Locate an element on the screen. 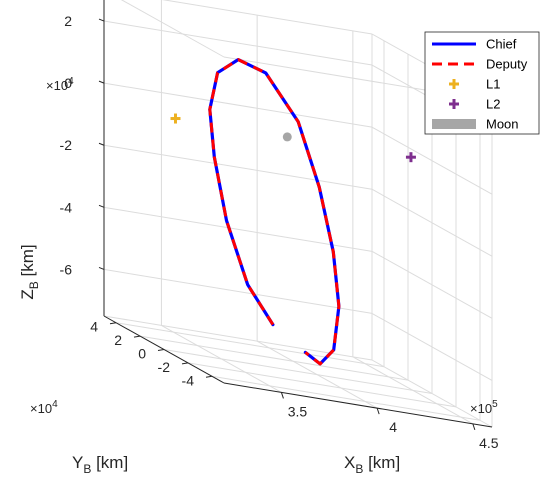  z-axis-exponent: ×10⁴ is located at coordinates (60, 84).